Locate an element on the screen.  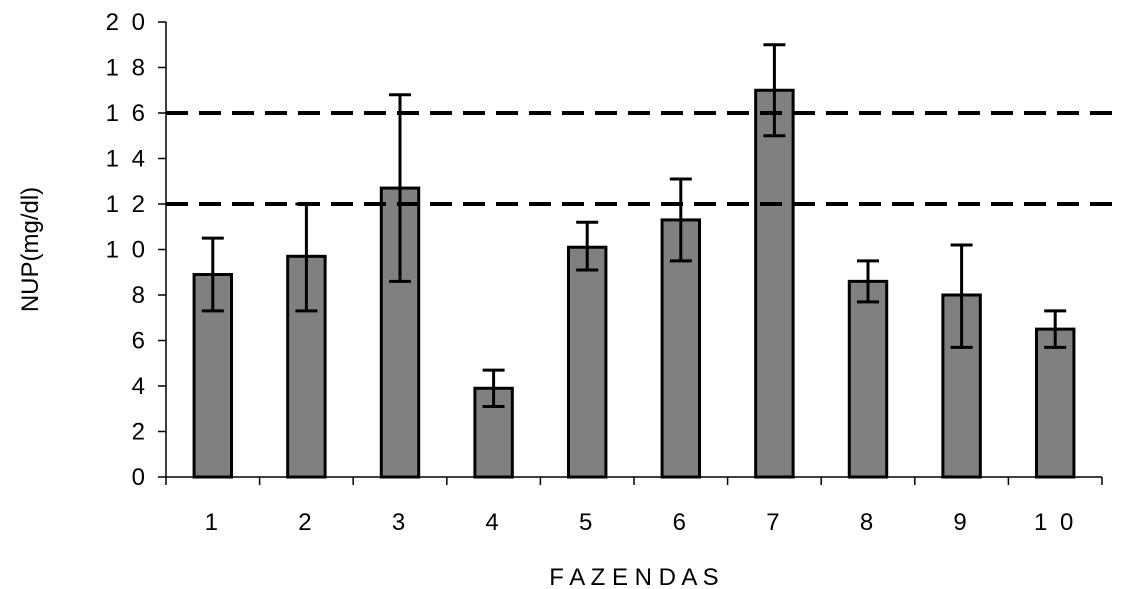
y-tick-label: 1 2 is located at coordinates (127, 204).